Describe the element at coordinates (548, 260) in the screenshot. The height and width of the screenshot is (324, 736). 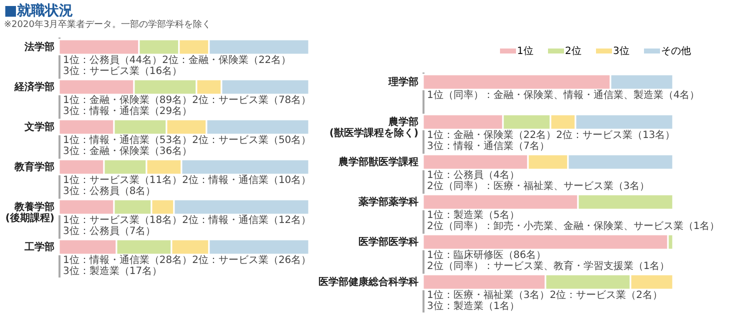
I see `annotation: 1位：臨床研修医（86名） 2位（同率）：サービス業、教育・学習支援業（1名）` at that location.